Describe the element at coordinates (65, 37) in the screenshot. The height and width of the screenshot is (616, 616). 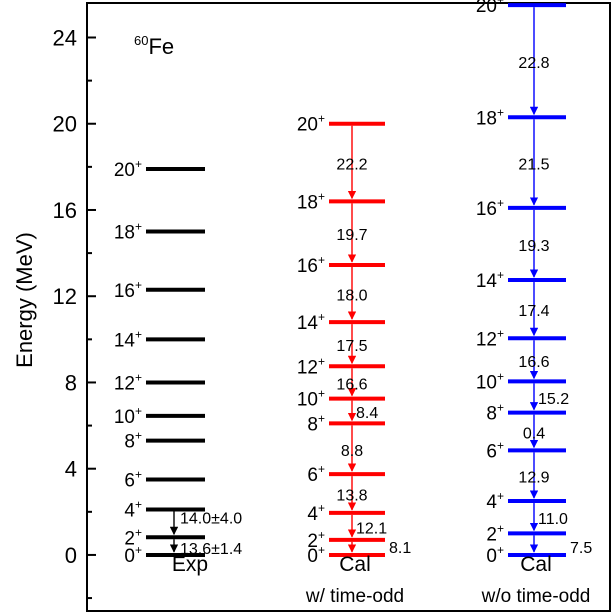
I see `y-tick-label: 24` at that location.